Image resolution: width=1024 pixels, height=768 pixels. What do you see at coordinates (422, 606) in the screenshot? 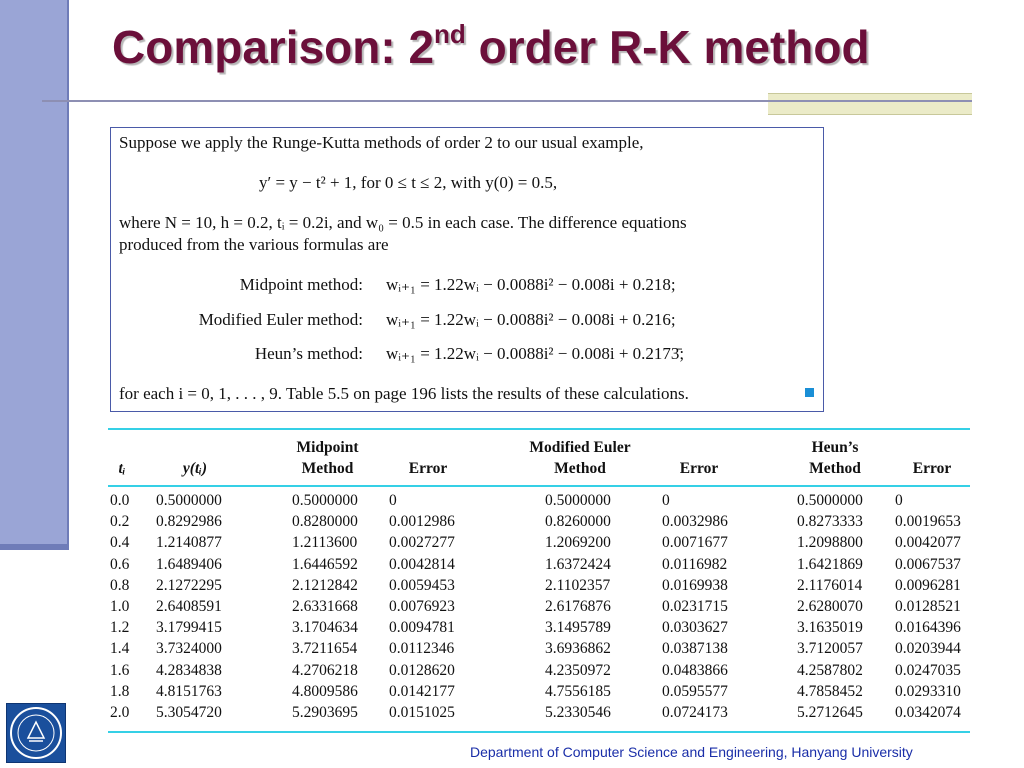
I see `cell-midpoint-error: 0.0076923` at bounding box center [422, 606].